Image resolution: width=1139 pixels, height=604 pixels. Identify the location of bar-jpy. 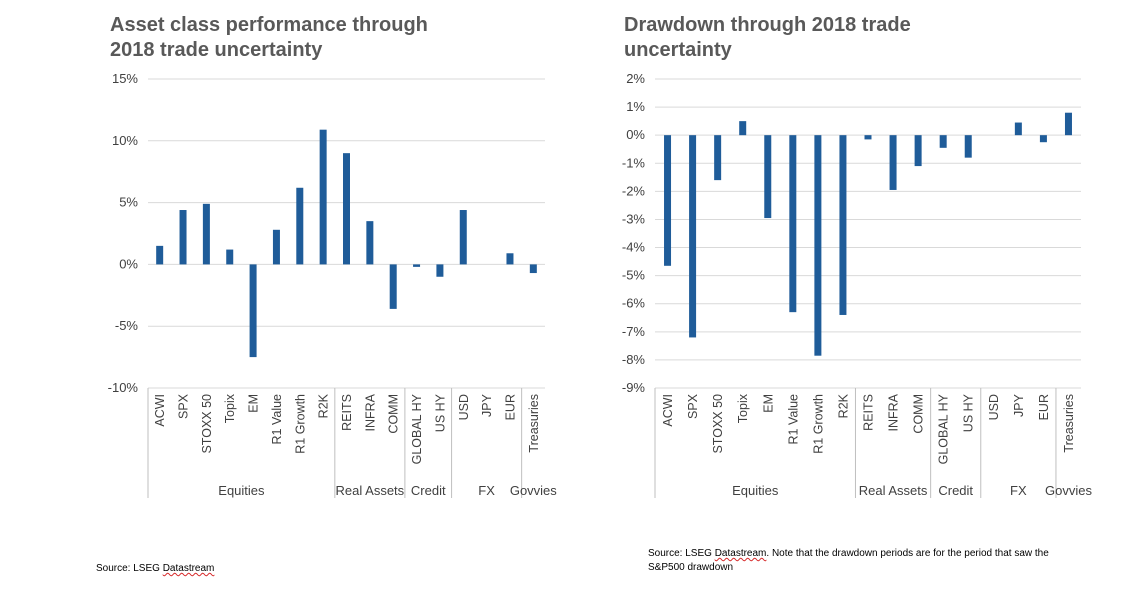
(1018, 129).